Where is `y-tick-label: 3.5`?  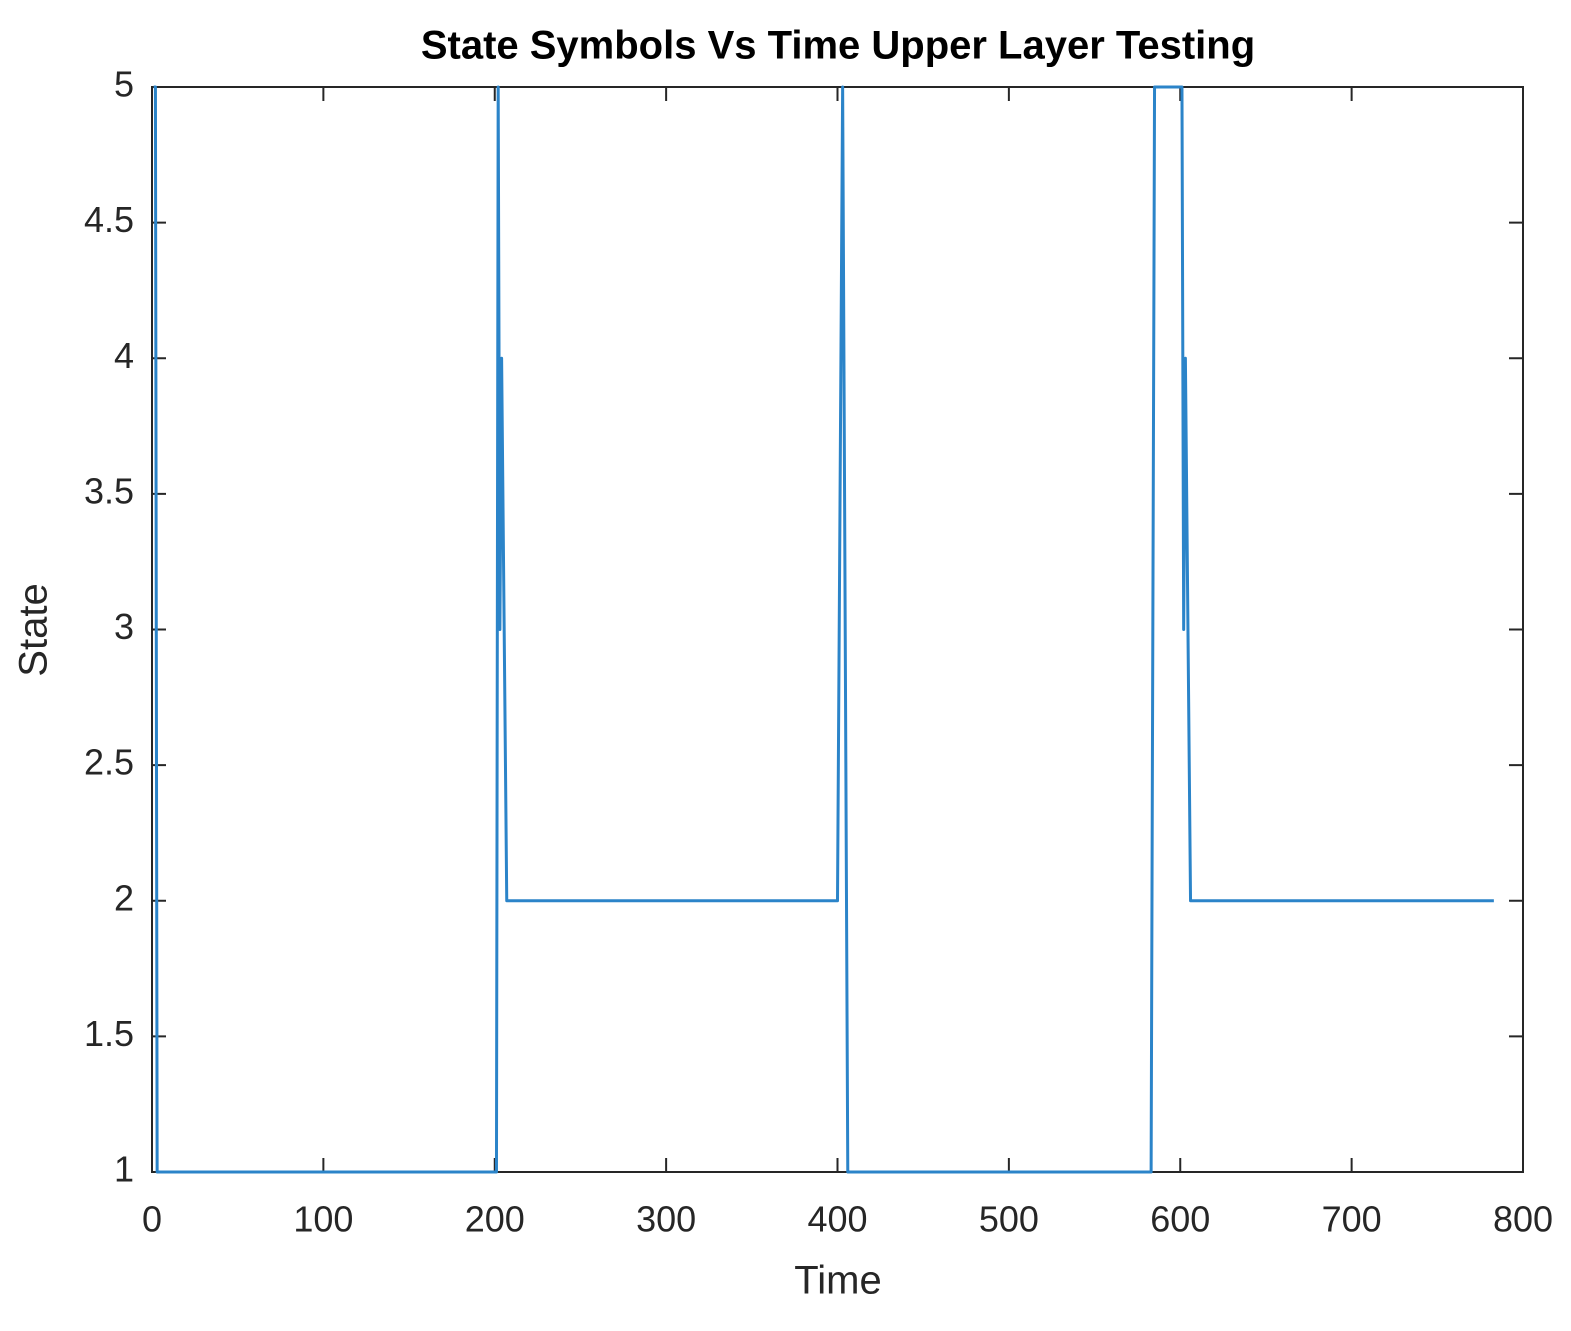
y-tick-label: 3.5 is located at coordinates (109, 490).